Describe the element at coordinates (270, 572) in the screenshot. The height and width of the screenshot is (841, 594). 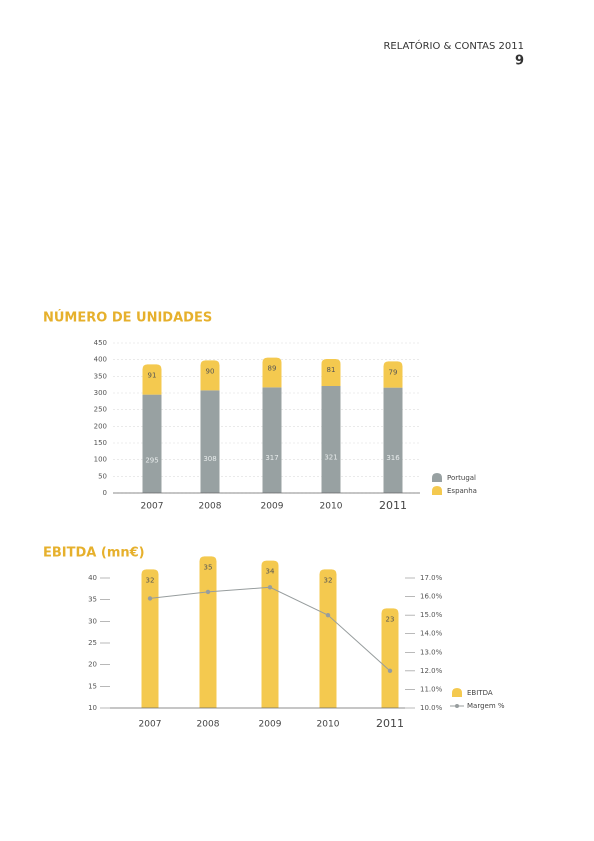
I see `data-label: 34` at that location.